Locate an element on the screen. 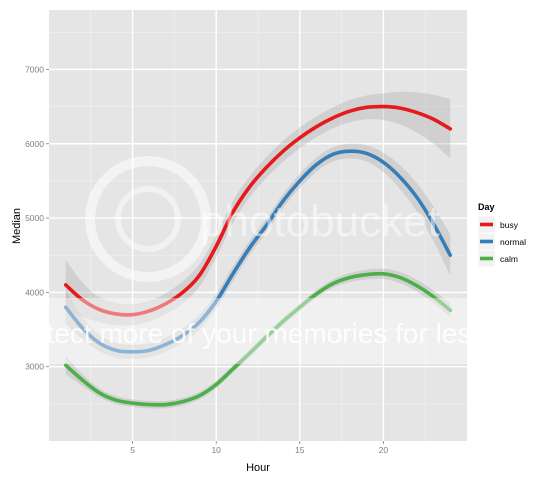 Image resolution: width=550 pixels, height=480 pixels. y-tick-label: 5000 is located at coordinates (34, 218).